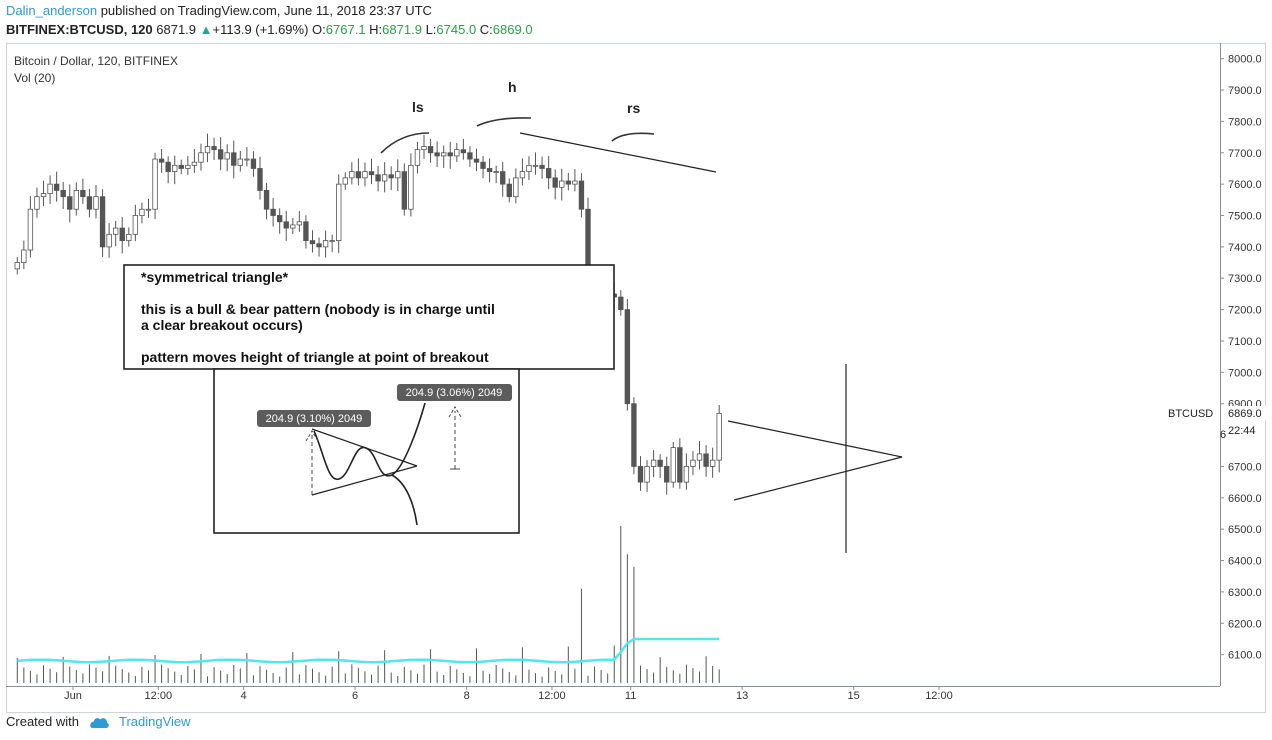 Image resolution: width=1272 pixels, height=740 pixels. Describe the element at coordinates (1245, 373) in the screenshot. I see `y-tick-label: 7000.0` at that location.